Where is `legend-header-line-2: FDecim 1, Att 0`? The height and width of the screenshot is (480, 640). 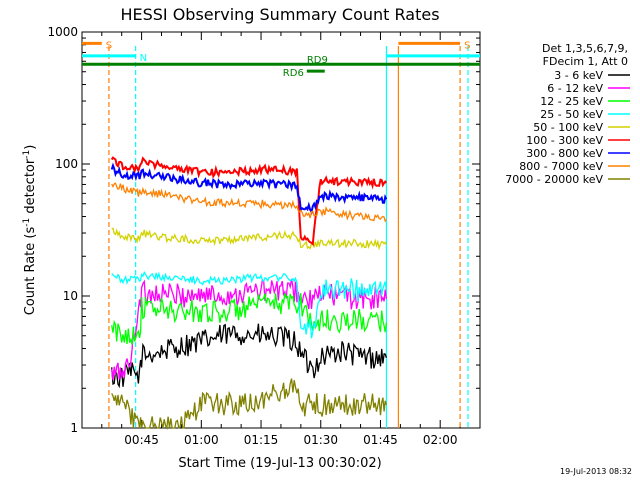
legend-header-line-2: FDecim 1, Att 0 is located at coordinates (585, 61).